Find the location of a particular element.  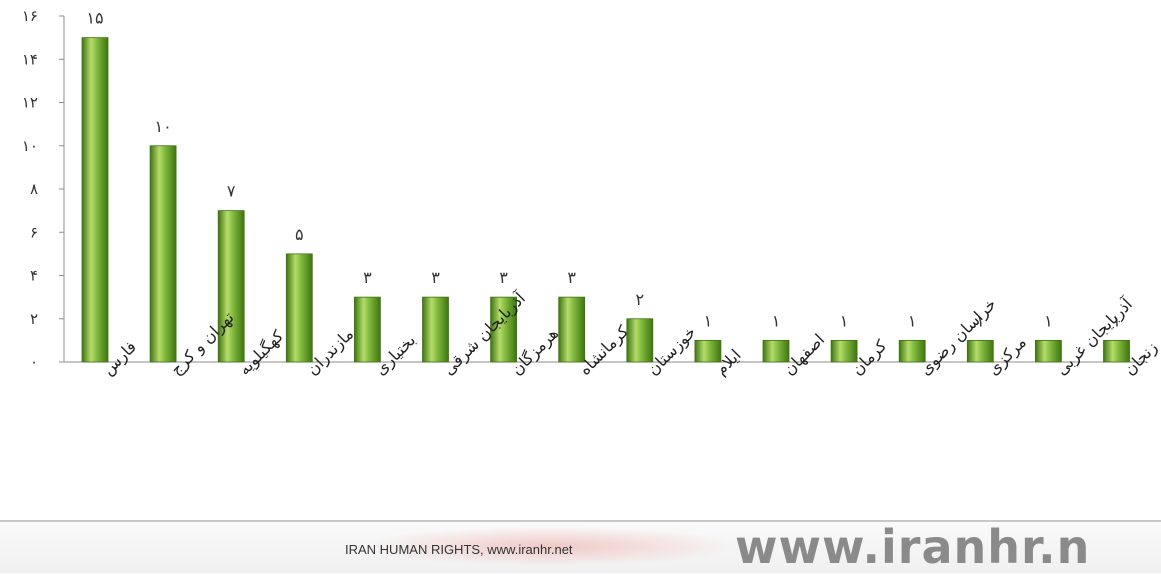

data-label: ۷ is located at coordinates (231, 191).